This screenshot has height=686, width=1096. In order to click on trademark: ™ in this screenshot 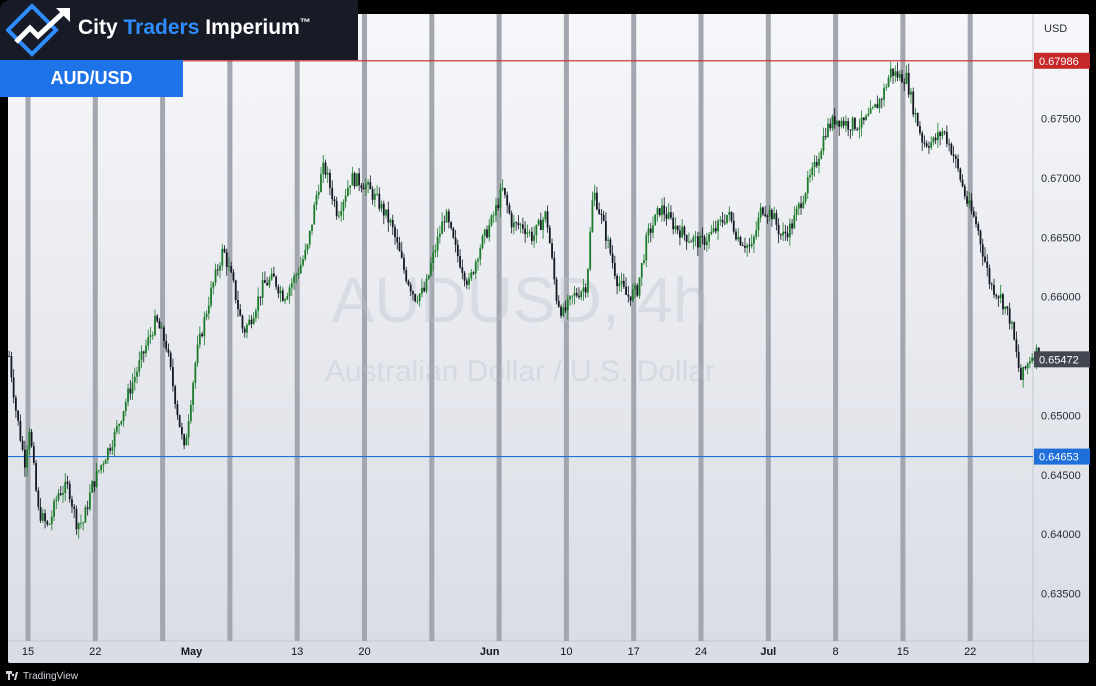, I will do `click(305, 23)`.